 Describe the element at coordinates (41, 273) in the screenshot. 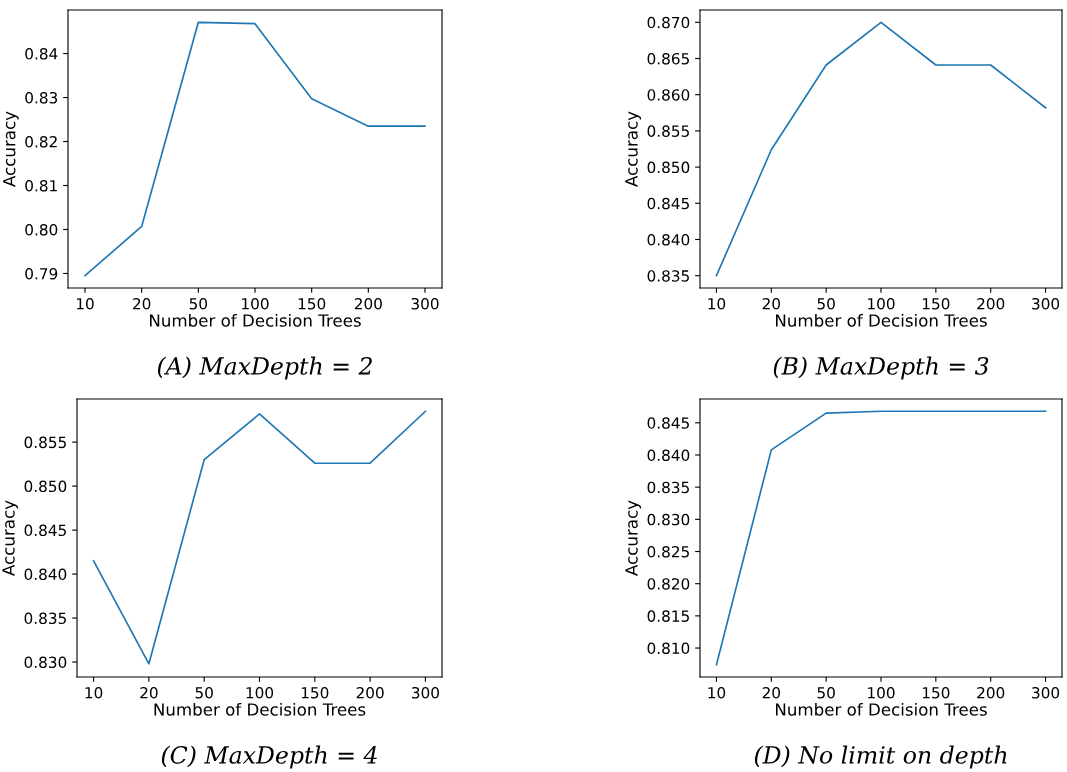

I see `y-tick-label: 0.79` at that location.